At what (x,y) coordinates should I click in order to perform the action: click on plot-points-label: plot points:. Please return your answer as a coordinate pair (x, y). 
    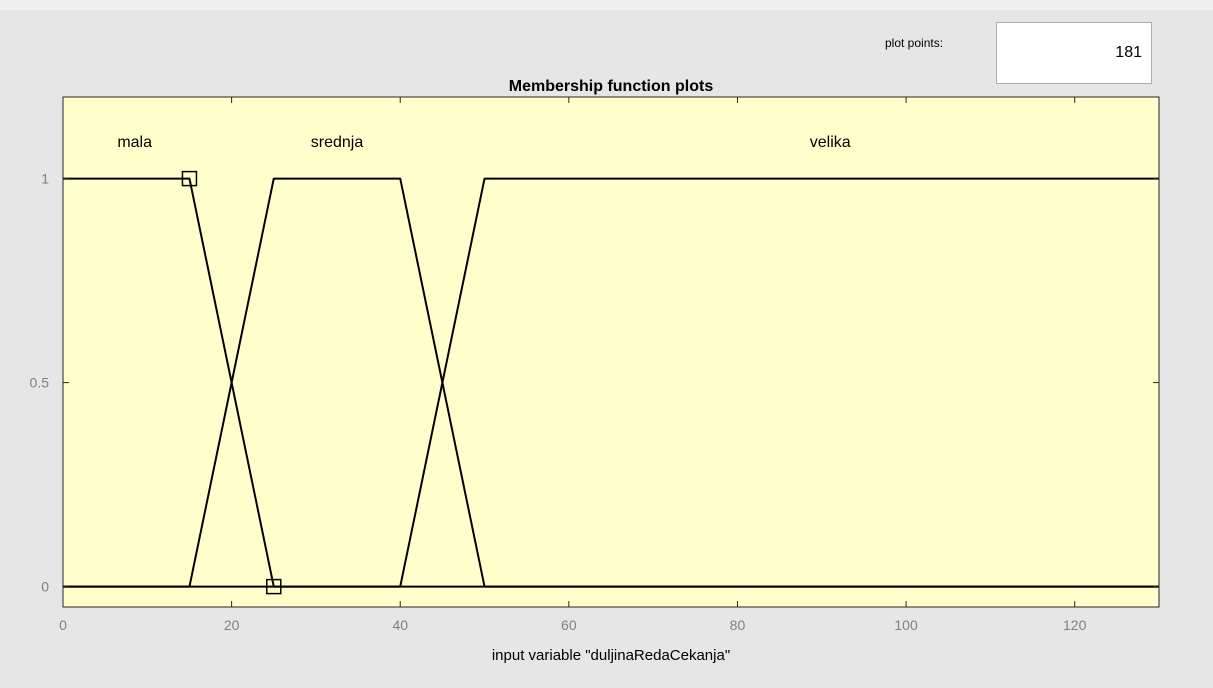
    Looking at the image, I should click on (914, 43).